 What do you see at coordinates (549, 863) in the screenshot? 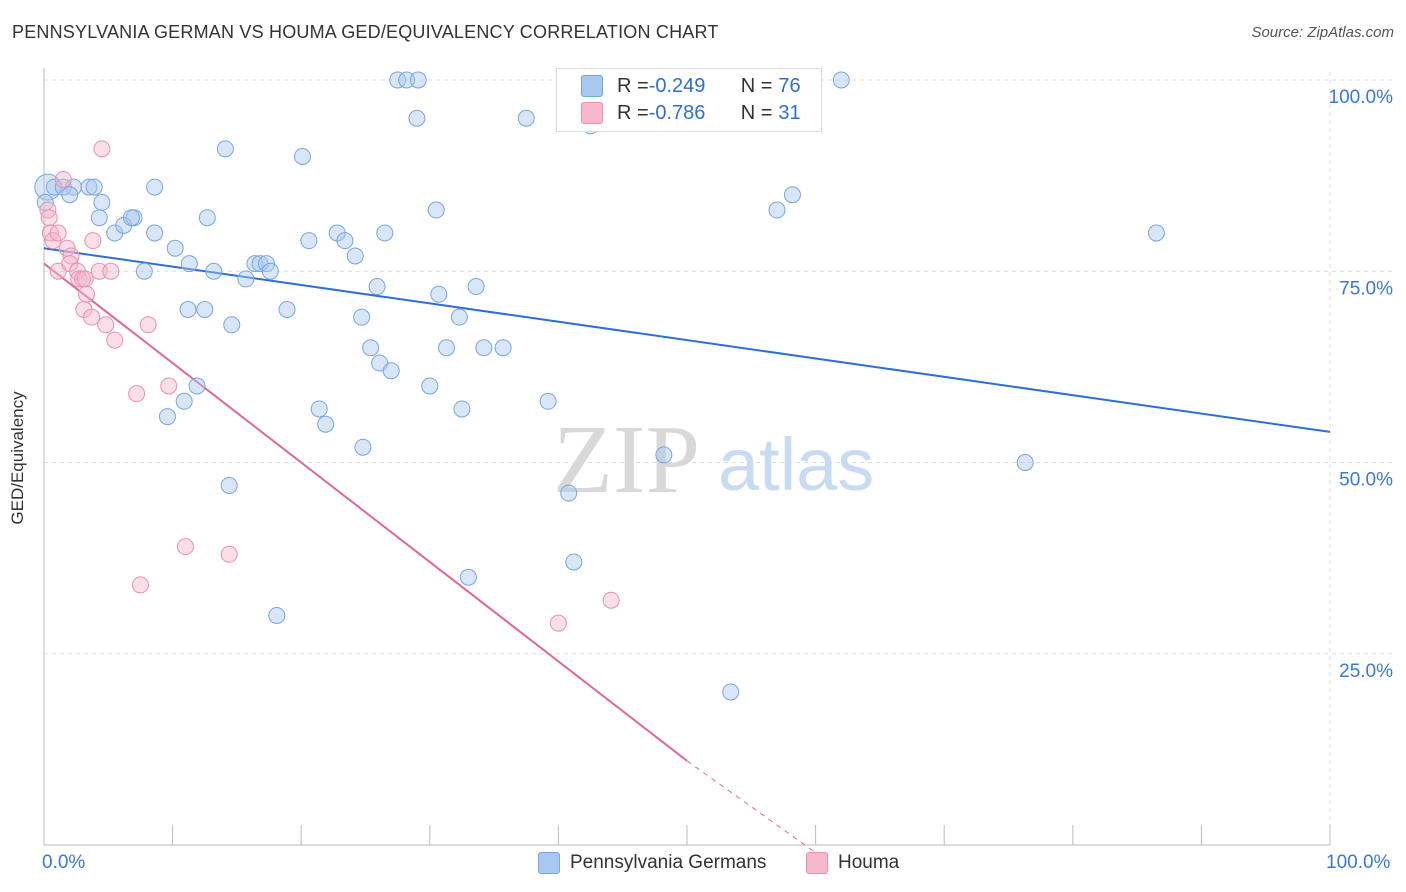
I see `legend-swatch-blue` at bounding box center [549, 863].